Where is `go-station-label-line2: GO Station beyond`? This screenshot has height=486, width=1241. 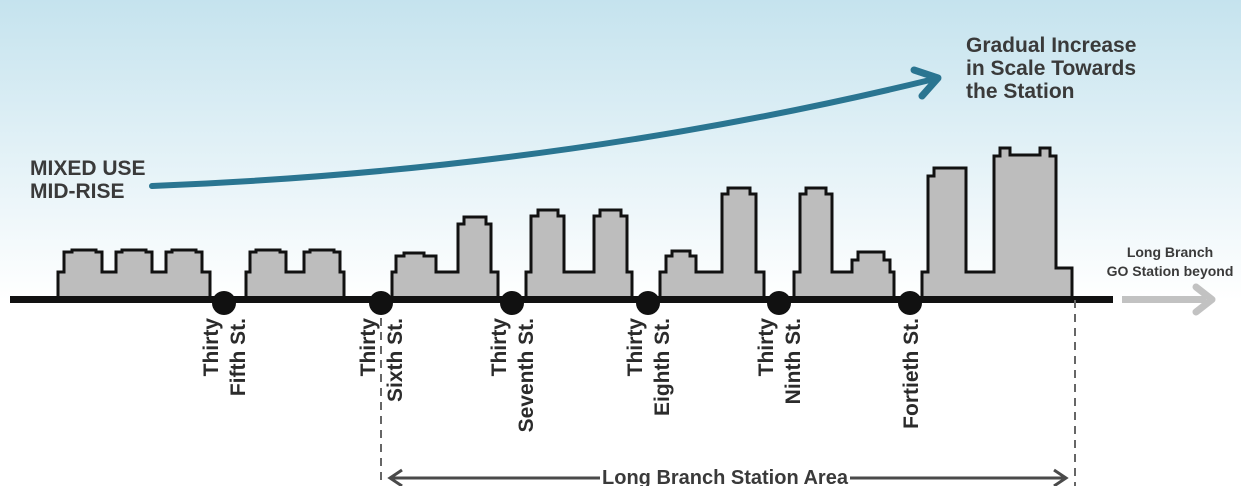
go-station-label-line2: GO Station beyond is located at coordinates (1170, 271).